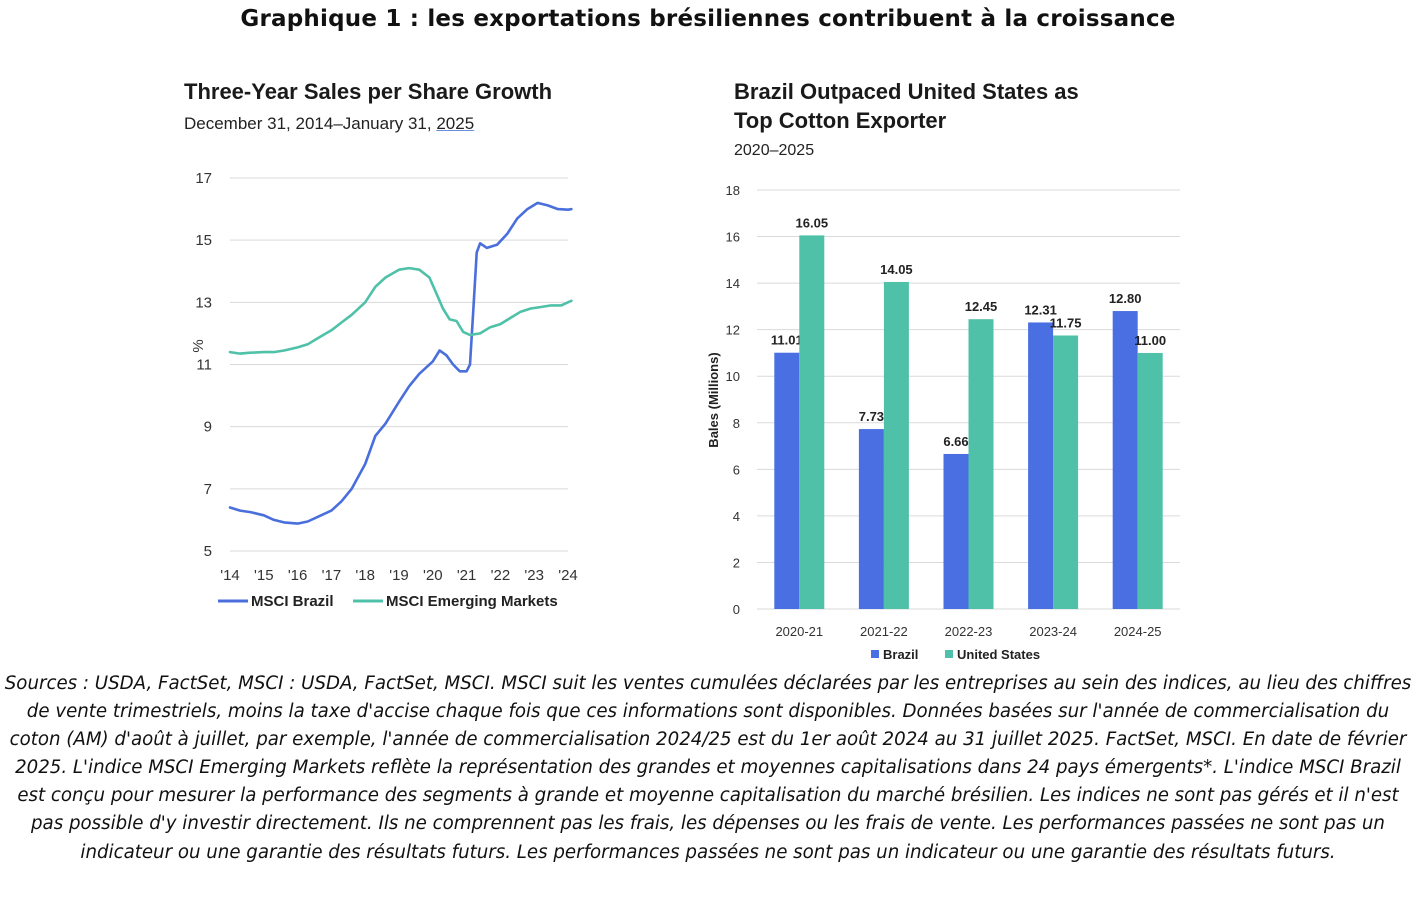 The image size is (1416, 910). What do you see at coordinates (203, 178) in the screenshot?
I see `y-tick-label: 17` at bounding box center [203, 178].